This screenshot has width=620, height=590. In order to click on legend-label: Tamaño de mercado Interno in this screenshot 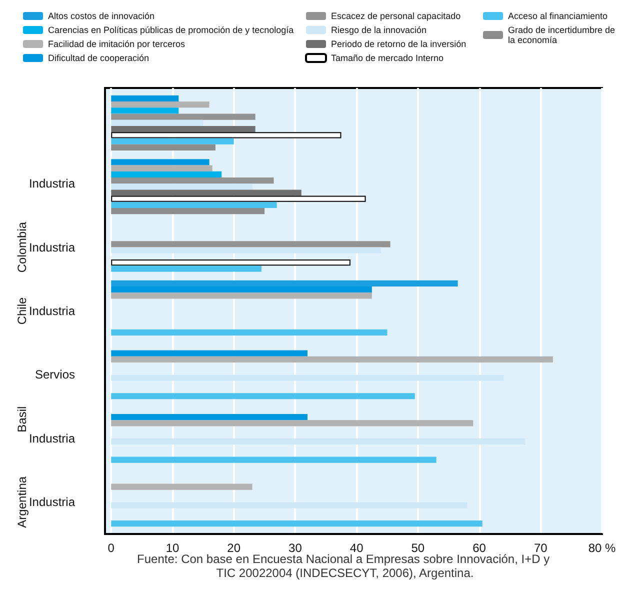, I will do `click(387, 58)`.